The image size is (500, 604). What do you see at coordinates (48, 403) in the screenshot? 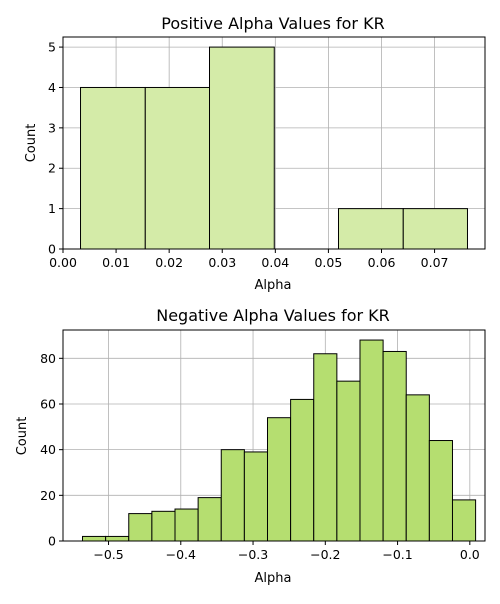
I see `y-tick-label: 60` at bounding box center [48, 403].